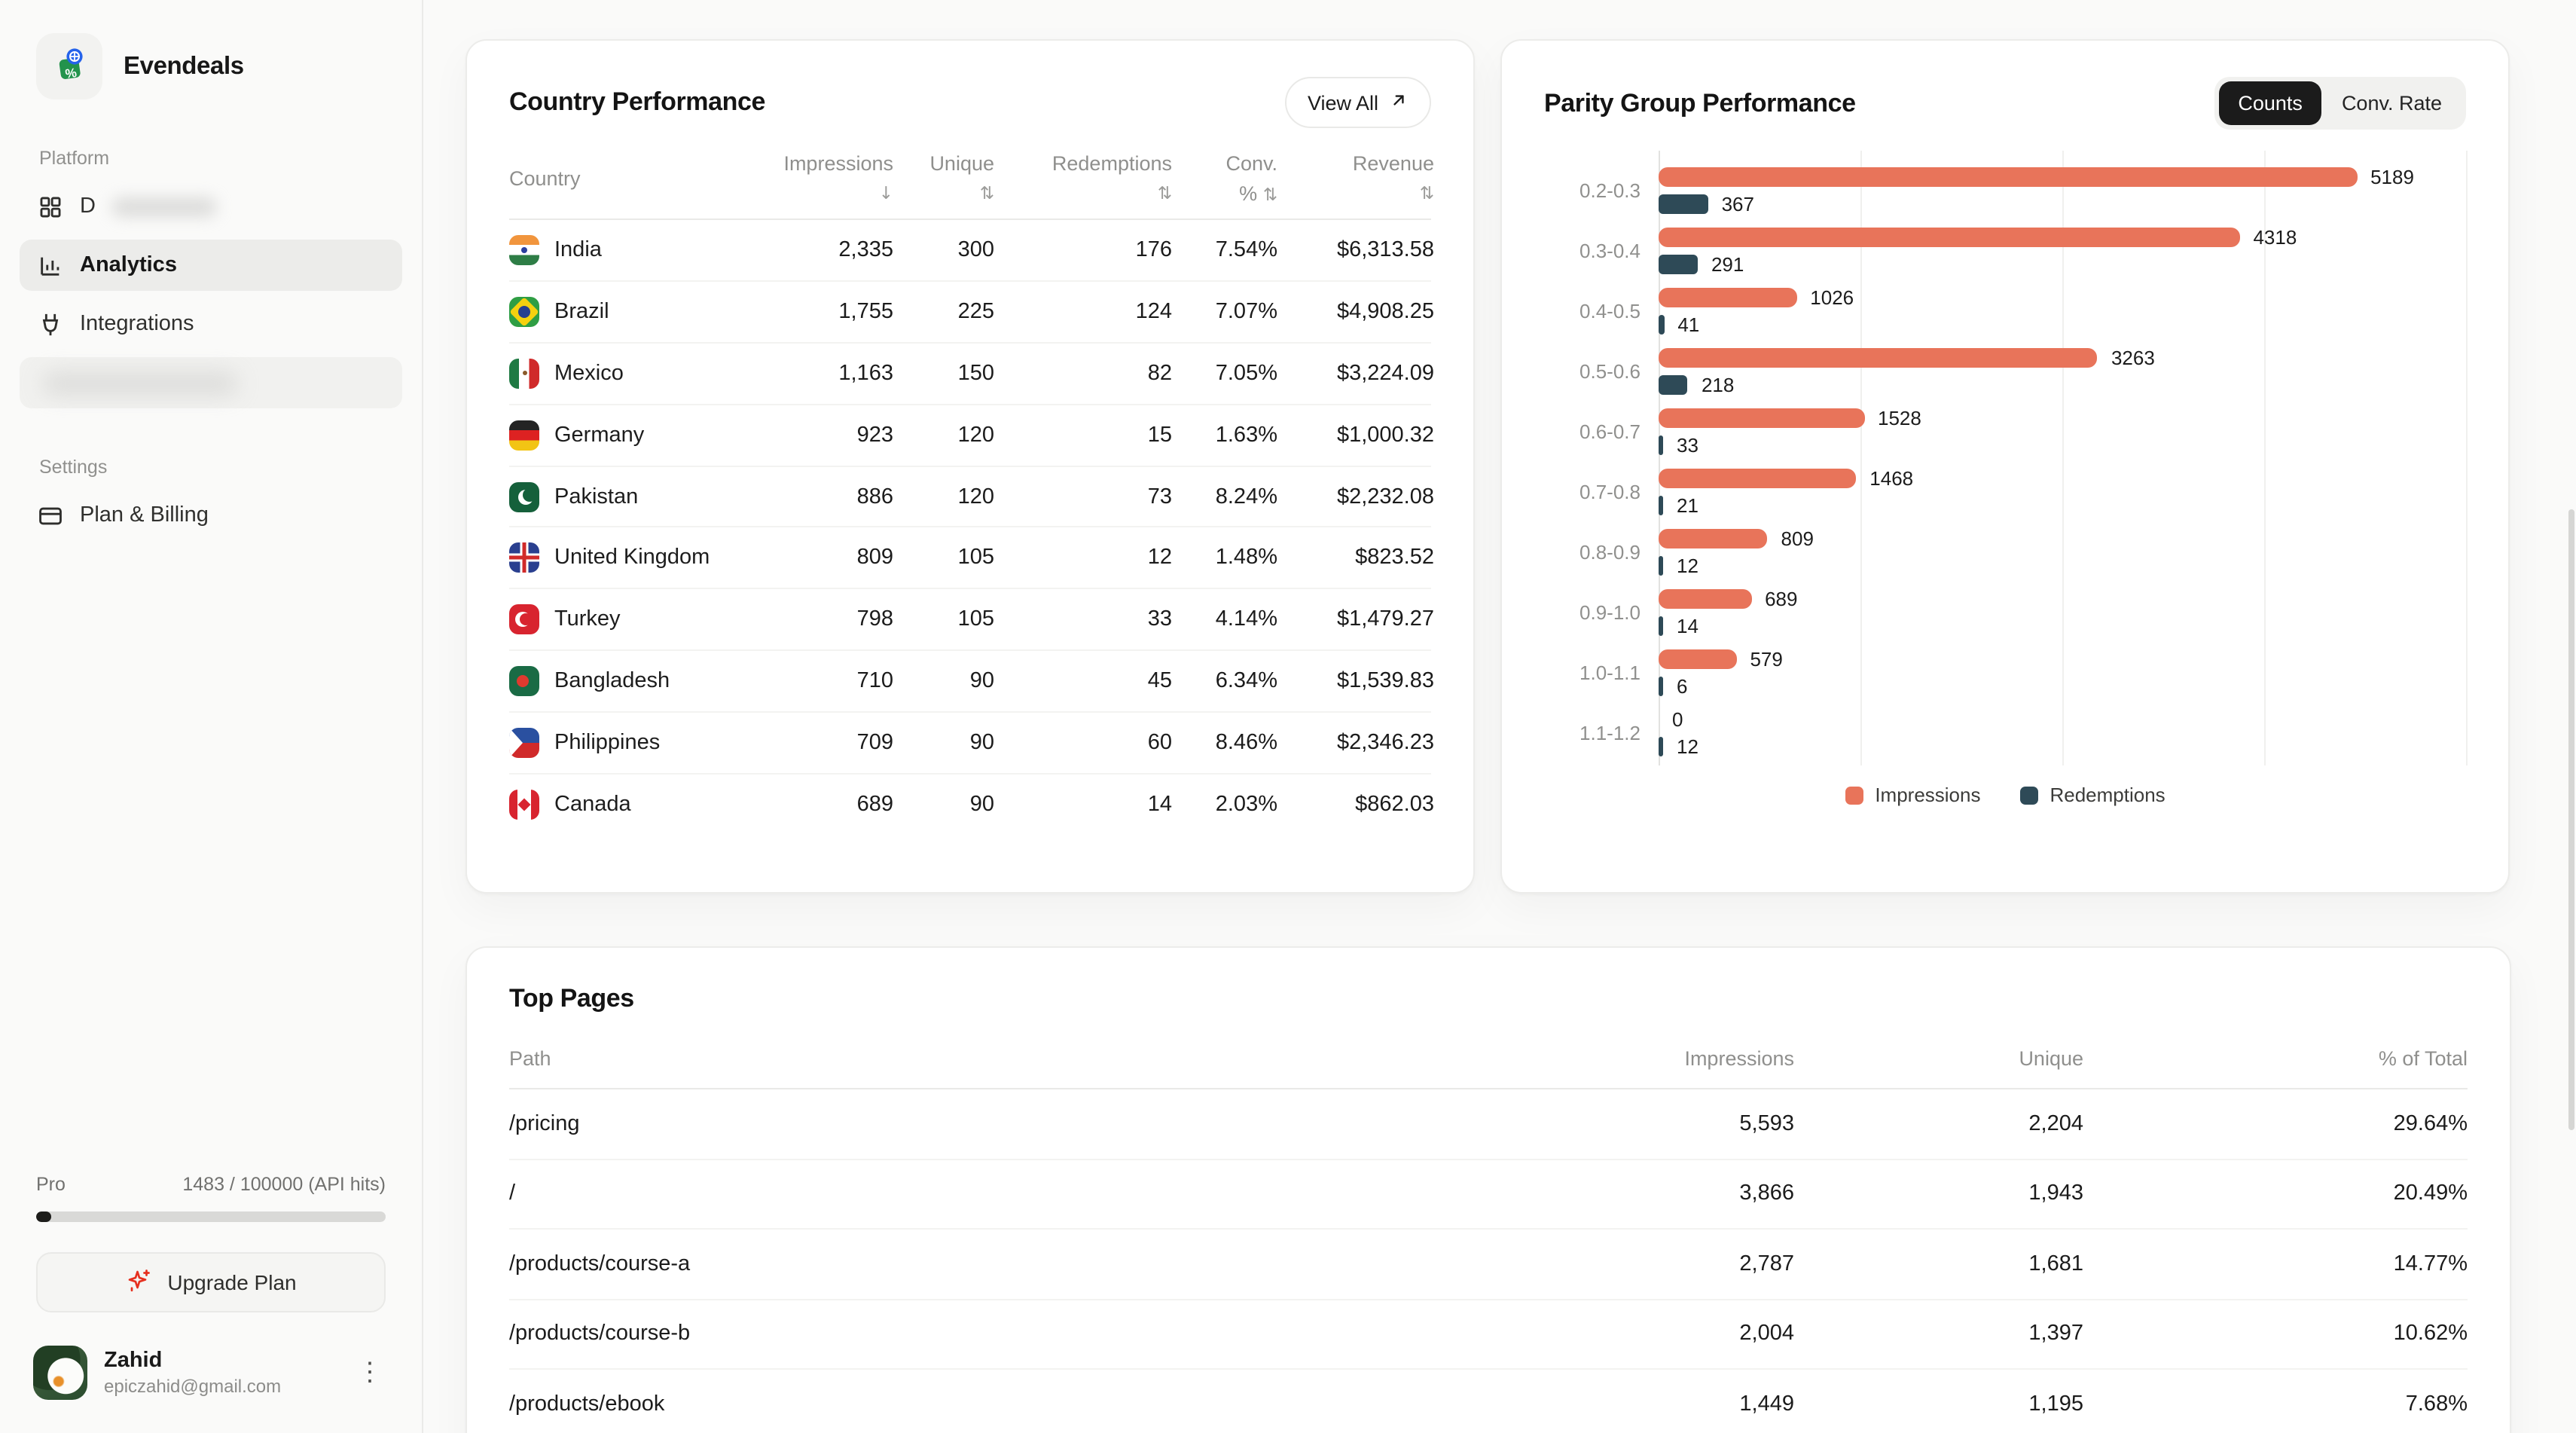 The width and height of the screenshot is (2576, 1433). What do you see at coordinates (875, 496) in the screenshot?
I see `cell-impressions: 886` at bounding box center [875, 496].